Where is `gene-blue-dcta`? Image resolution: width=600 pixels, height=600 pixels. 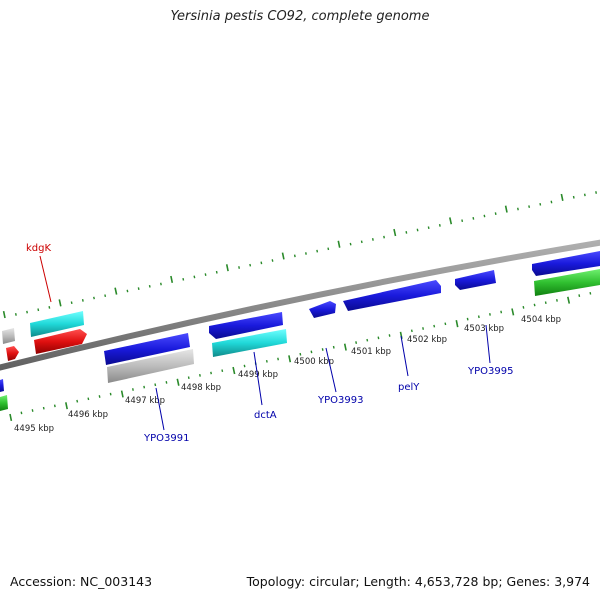 gene-blue-dcta is located at coordinates (246, 325).